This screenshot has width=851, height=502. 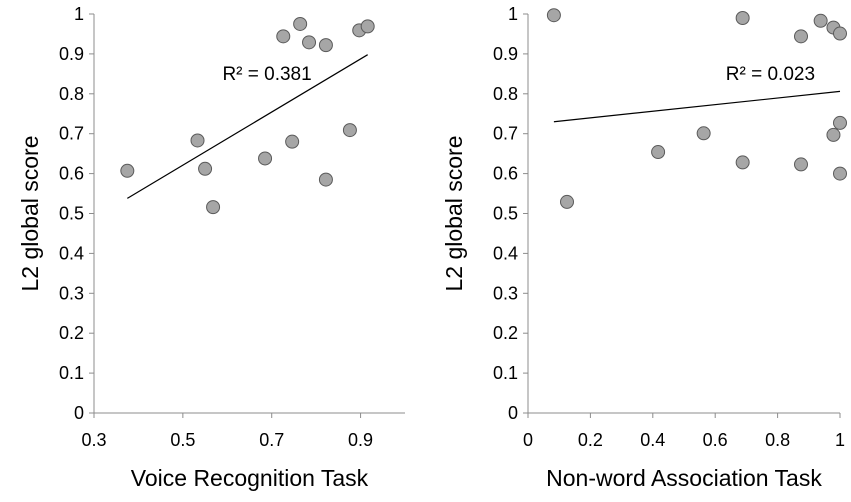 What do you see at coordinates (182, 440) in the screenshot?
I see `x-tick-label: 0.5` at bounding box center [182, 440].